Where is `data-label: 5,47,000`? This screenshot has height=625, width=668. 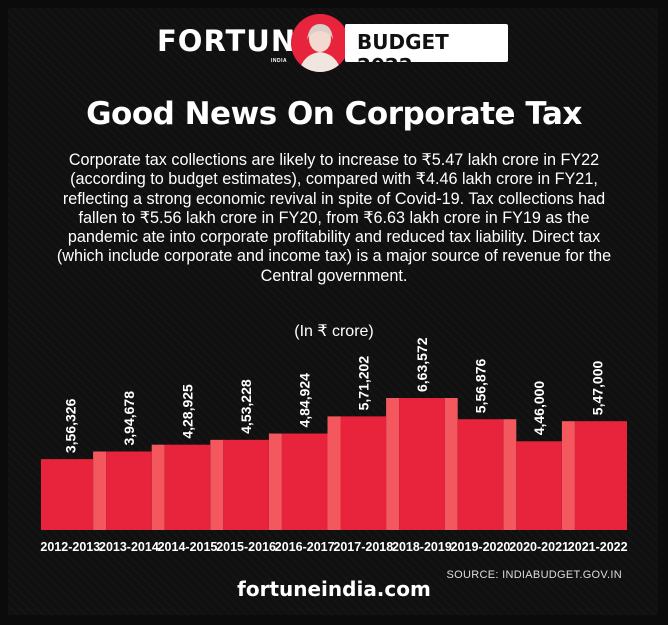 data-label: 5,47,000 is located at coordinates (598, 387).